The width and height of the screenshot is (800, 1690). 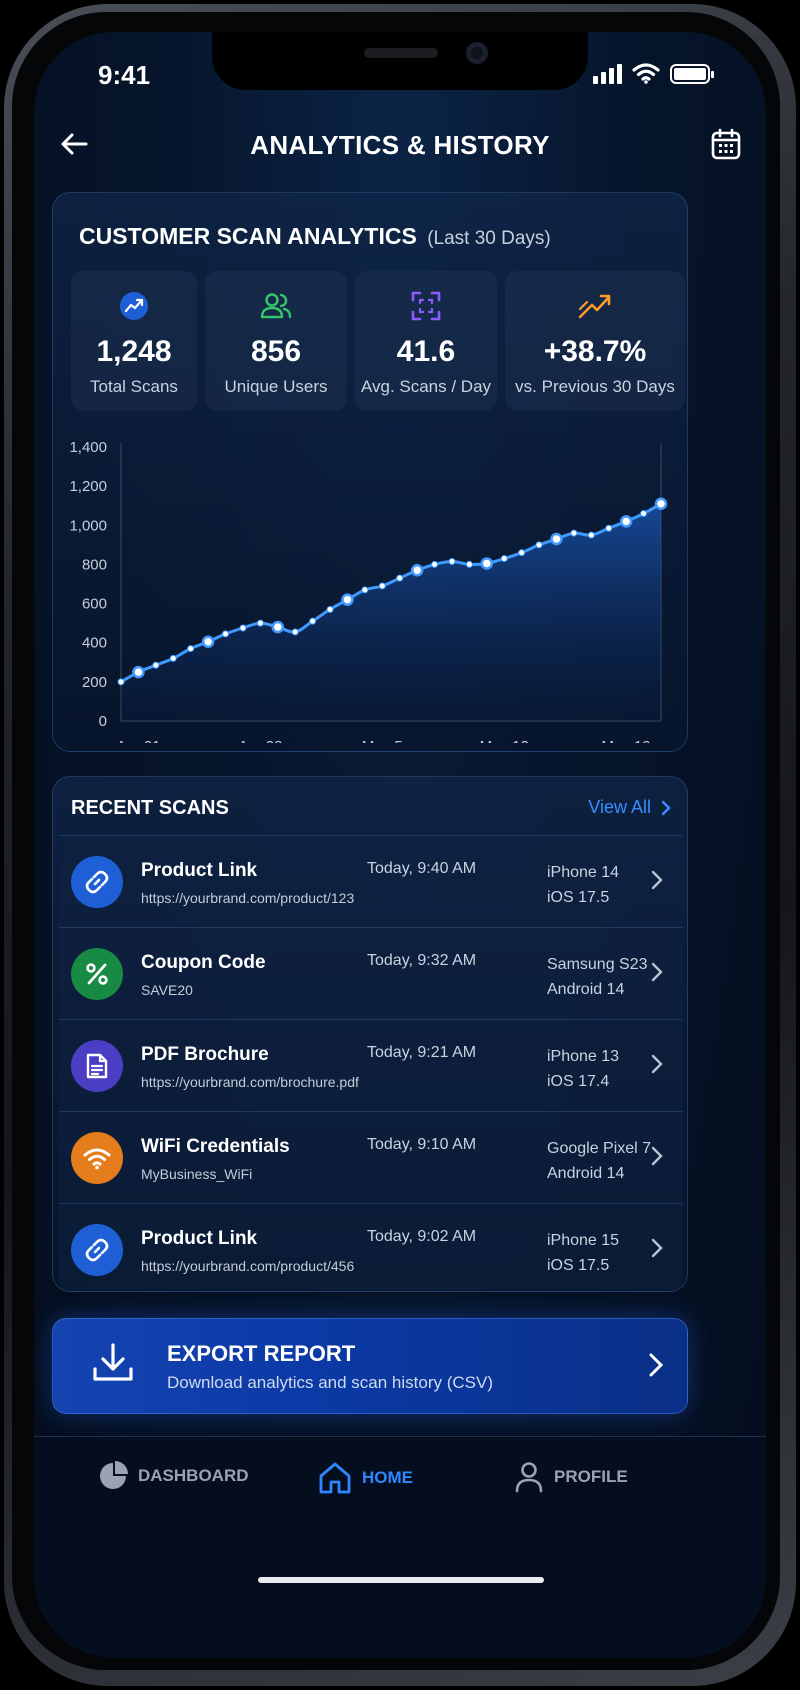 I want to click on y-tick-label: 1,000, so click(x=88, y=525).